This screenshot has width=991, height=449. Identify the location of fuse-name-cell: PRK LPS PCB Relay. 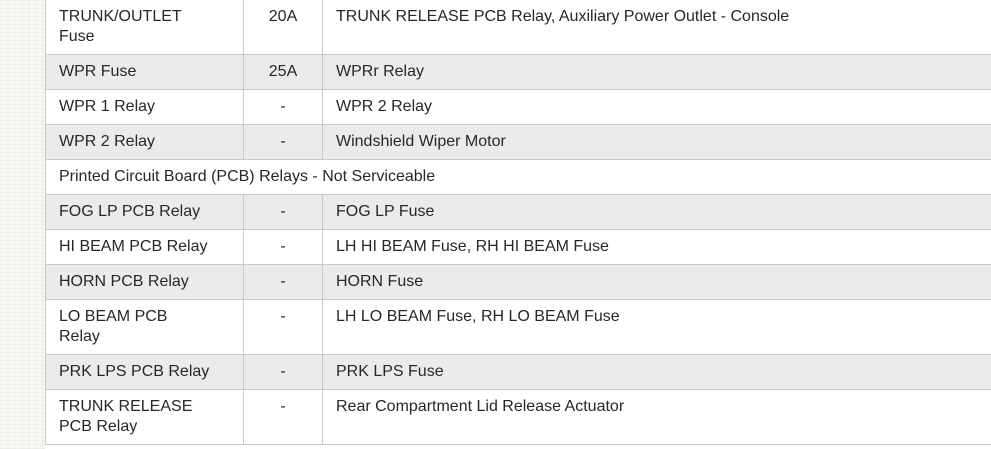
(144, 372).